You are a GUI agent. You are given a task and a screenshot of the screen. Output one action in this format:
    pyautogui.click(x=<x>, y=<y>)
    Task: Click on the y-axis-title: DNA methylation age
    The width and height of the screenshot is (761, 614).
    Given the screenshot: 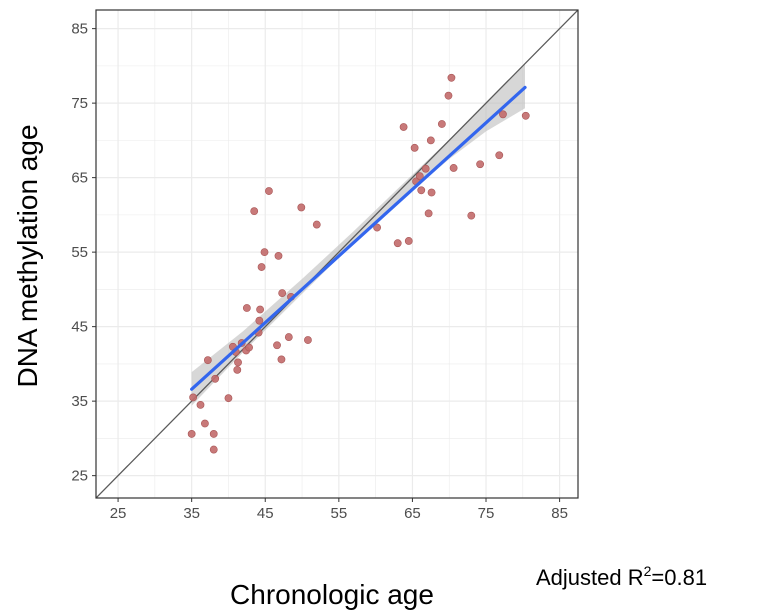 What is the action you would take?
    pyautogui.click(x=27, y=255)
    